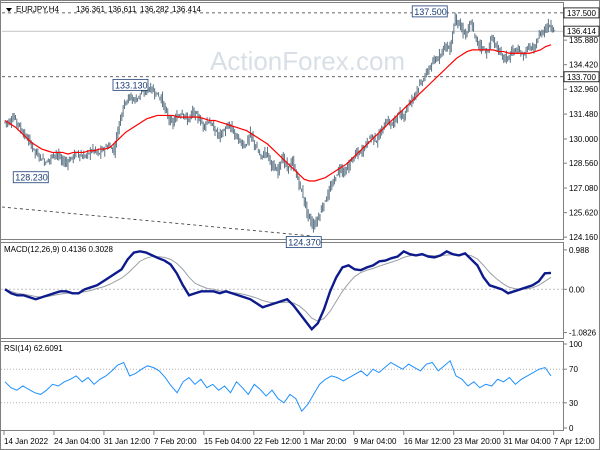 The height and width of the screenshot is (450, 600). Describe the element at coordinates (77, 441) in the screenshot. I see `x-tick-label: 24 Jan 04:00` at that location.